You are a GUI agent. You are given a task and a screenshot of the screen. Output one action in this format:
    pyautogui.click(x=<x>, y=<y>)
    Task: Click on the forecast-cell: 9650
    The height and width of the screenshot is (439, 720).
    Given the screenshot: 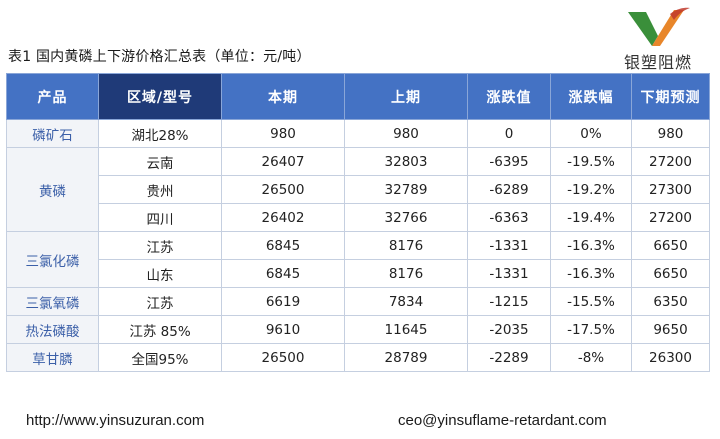 What is the action you would take?
    pyautogui.click(x=670, y=329)
    